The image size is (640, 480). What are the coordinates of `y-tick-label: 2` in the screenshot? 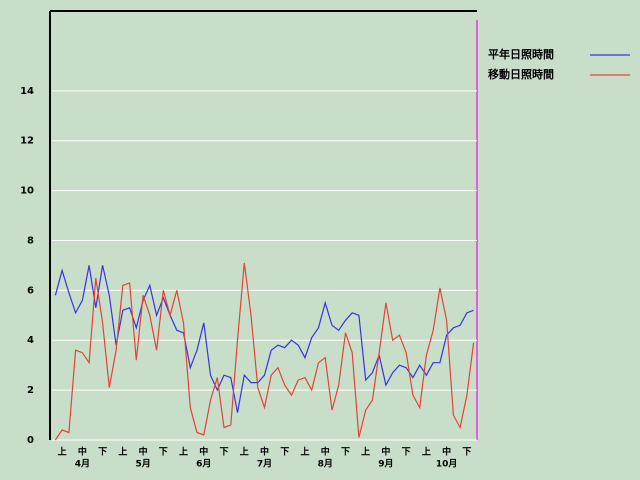 It's located at (30, 390).